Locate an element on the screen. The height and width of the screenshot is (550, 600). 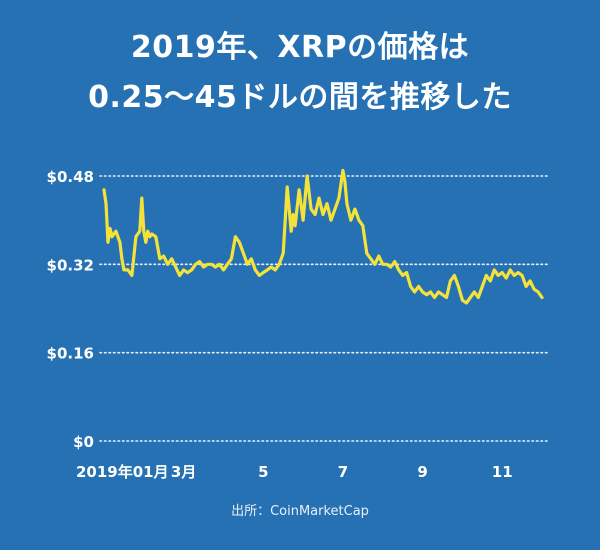
chart-title-line-2: 0.25〜45ドルの間を推移した is located at coordinates (300, 97).